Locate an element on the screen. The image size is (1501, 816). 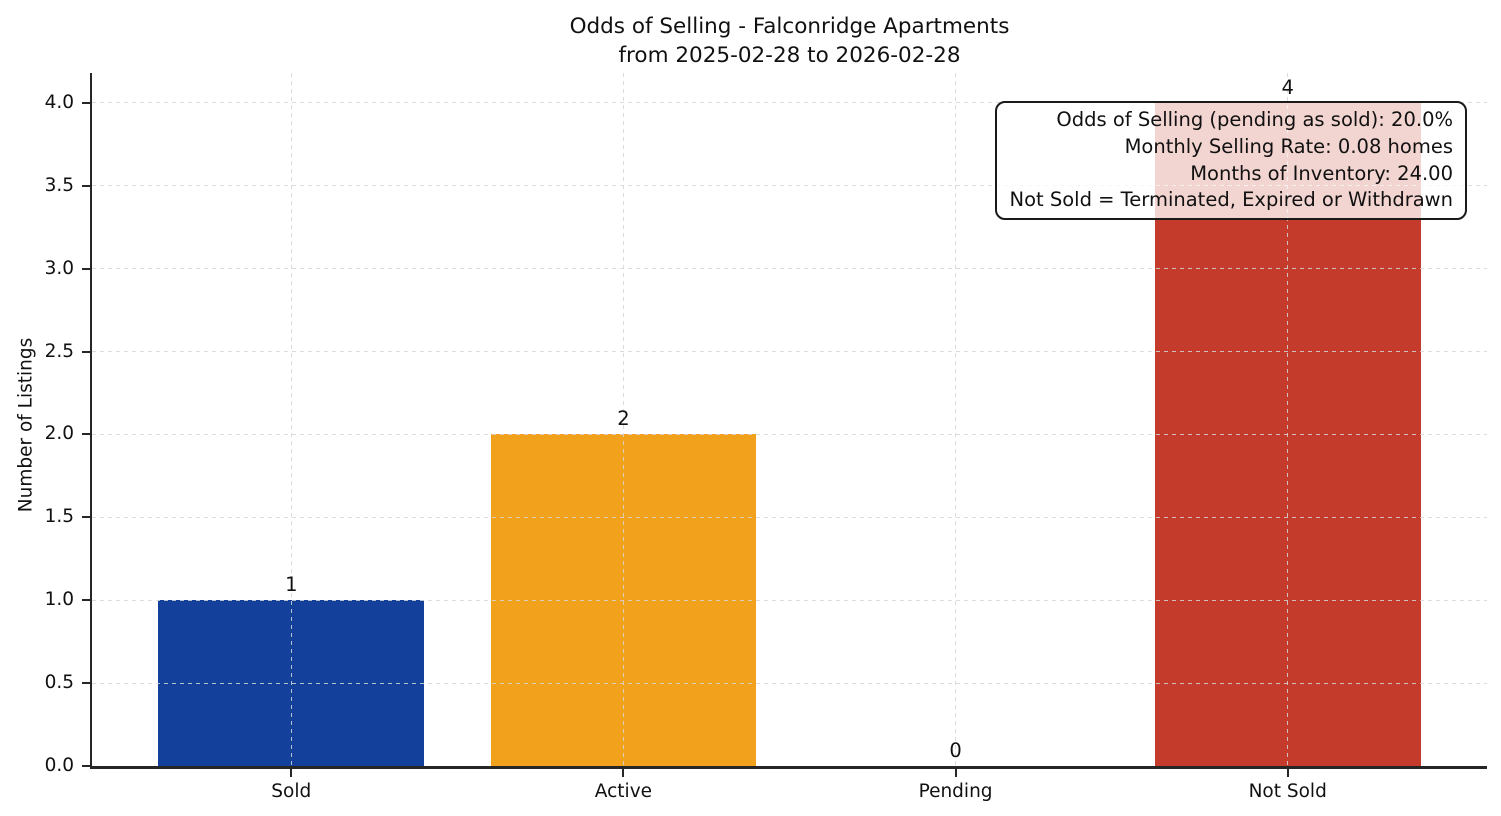
y-tick-label: 4.0 is located at coordinates (59, 102).